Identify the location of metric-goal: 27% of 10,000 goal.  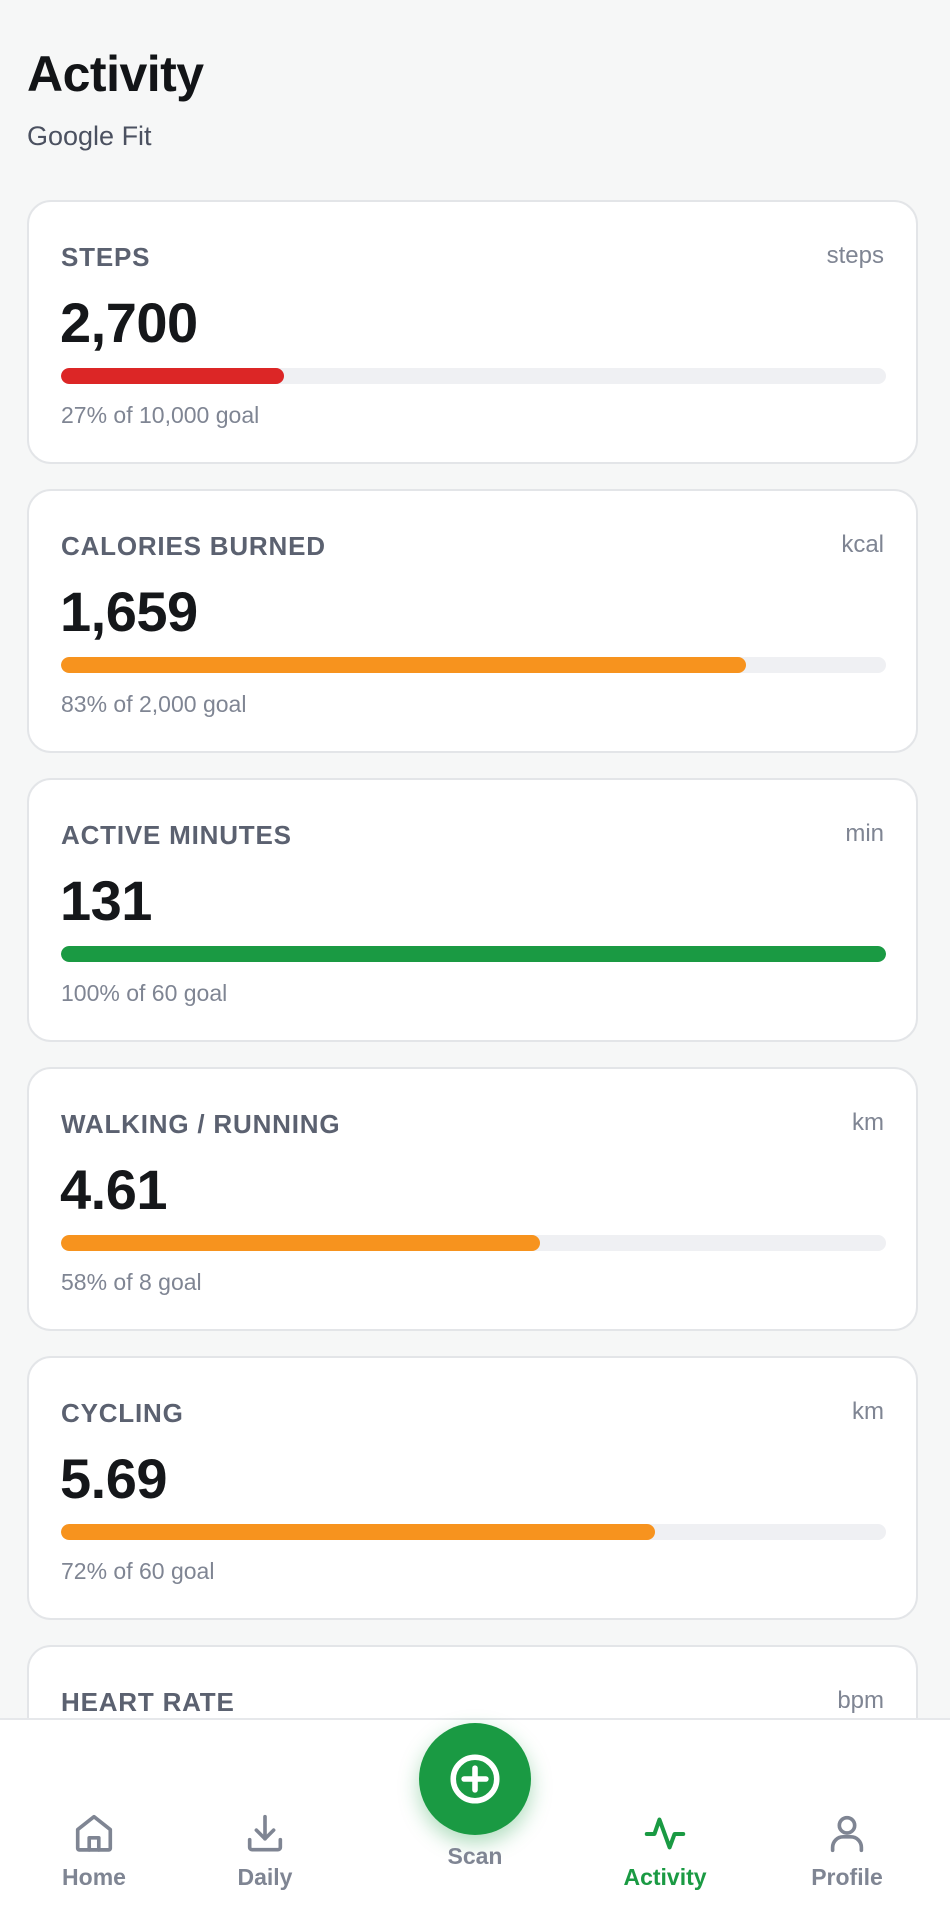
(160, 415).